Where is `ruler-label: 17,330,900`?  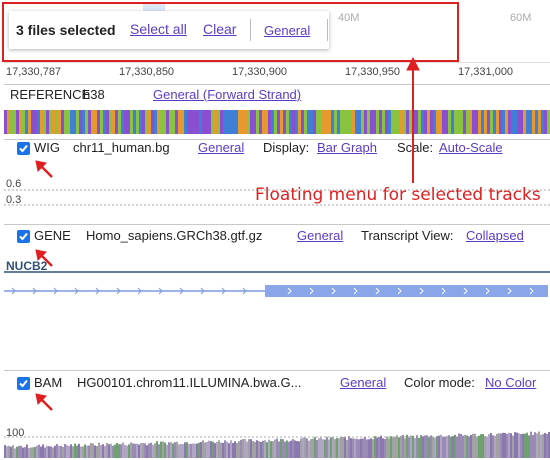
ruler-label: 17,330,900 is located at coordinates (260, 72).